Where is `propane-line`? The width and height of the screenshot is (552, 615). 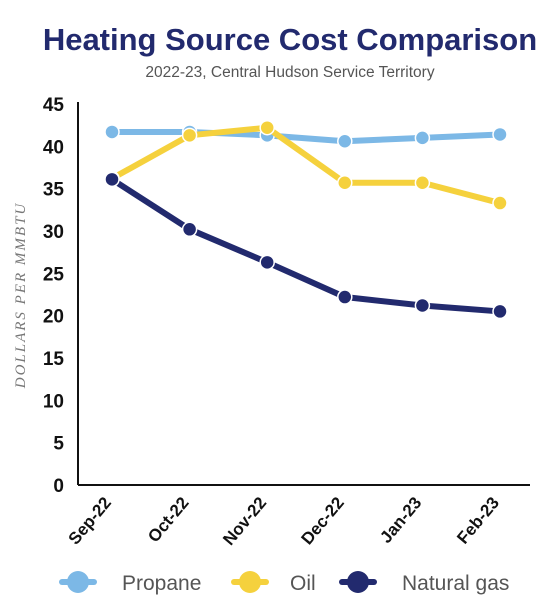 propane-line is located at coordinates (306, 136).